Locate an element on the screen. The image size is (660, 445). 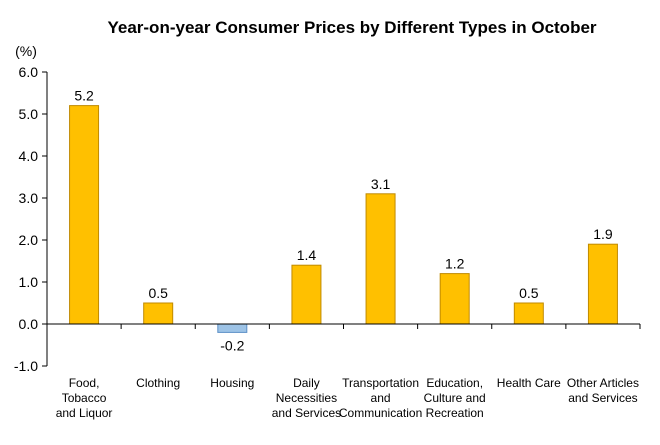
category-label-line: Health Care is located at coordinates (529, 383).